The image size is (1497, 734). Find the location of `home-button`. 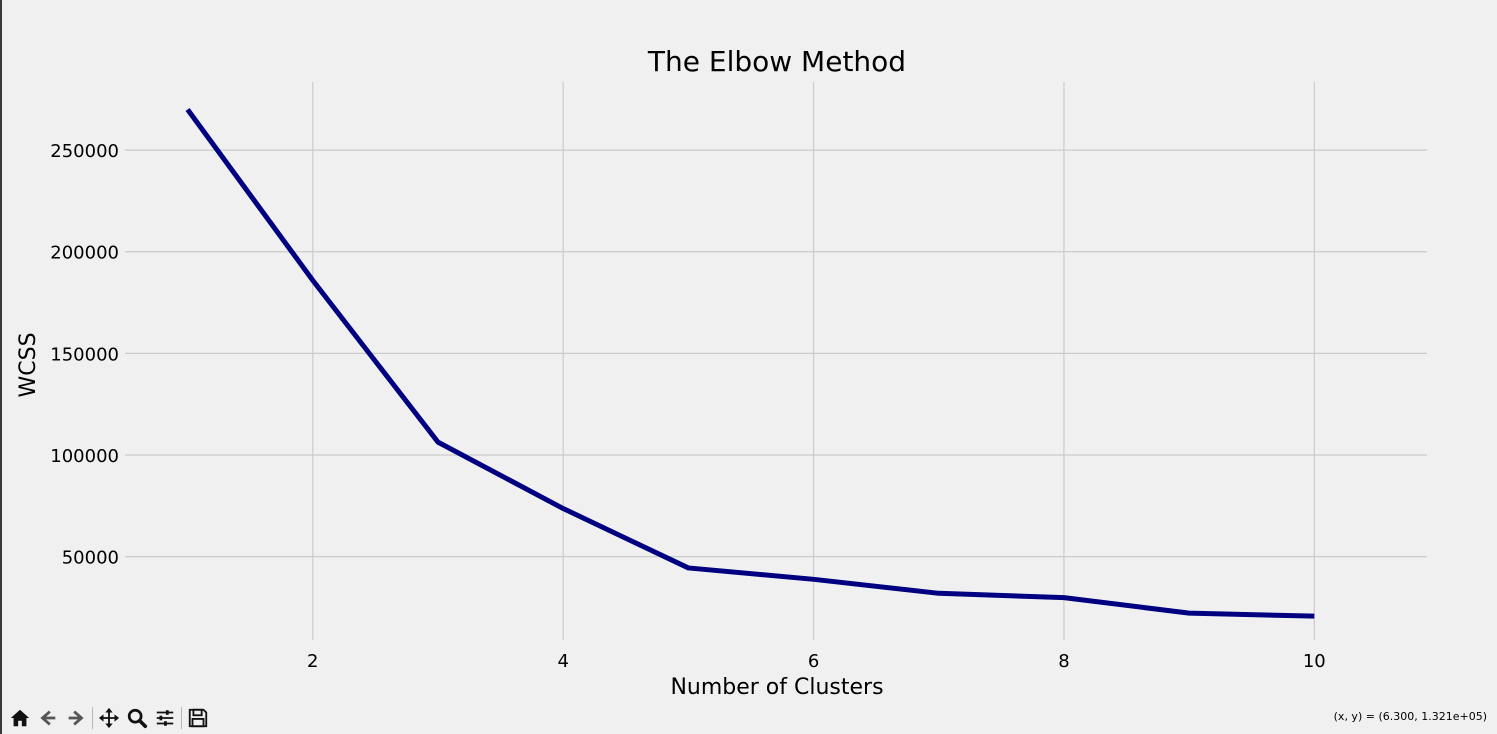

home-button is located at coordinates (20, 718).